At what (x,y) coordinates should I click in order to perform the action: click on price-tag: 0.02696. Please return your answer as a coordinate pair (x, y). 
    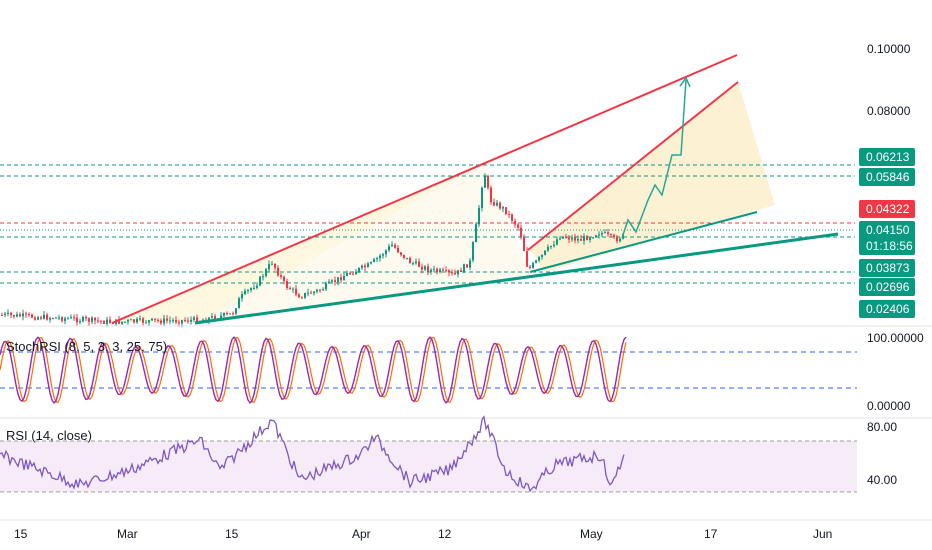
    Looking at the image, I should click on (887, 287).